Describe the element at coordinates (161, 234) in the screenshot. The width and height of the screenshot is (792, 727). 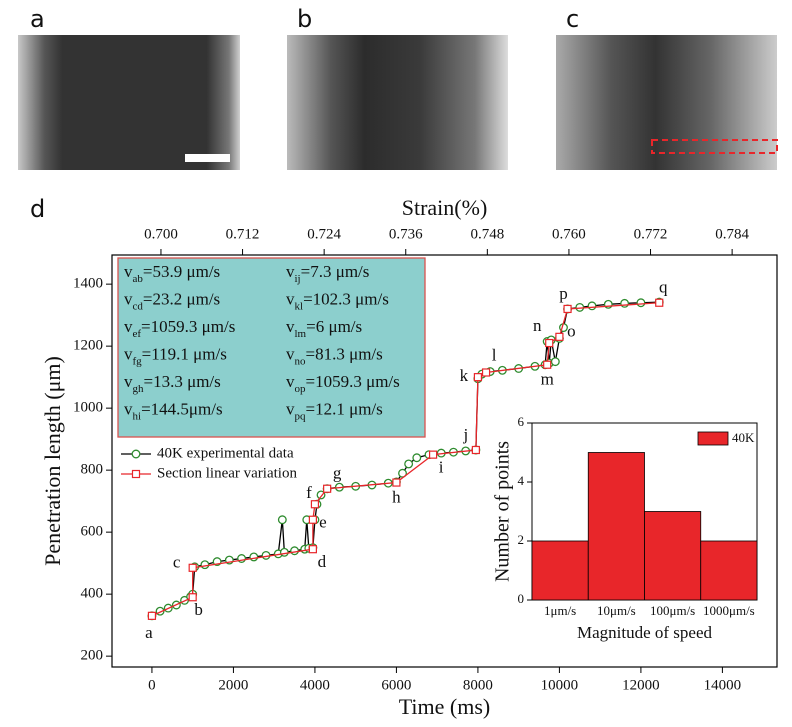
I see `x2-tick-label: 0.700` at that location.